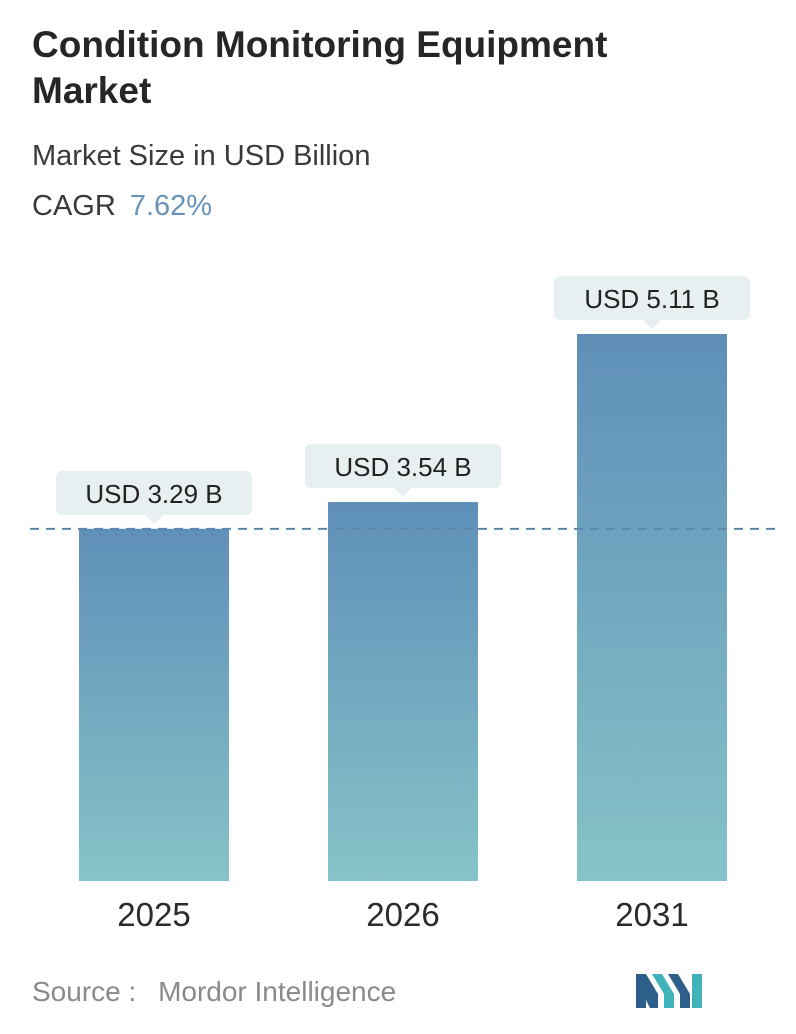  I want to click on chart-title: Condition Monitoring Equipment Market, so click(320, 67).